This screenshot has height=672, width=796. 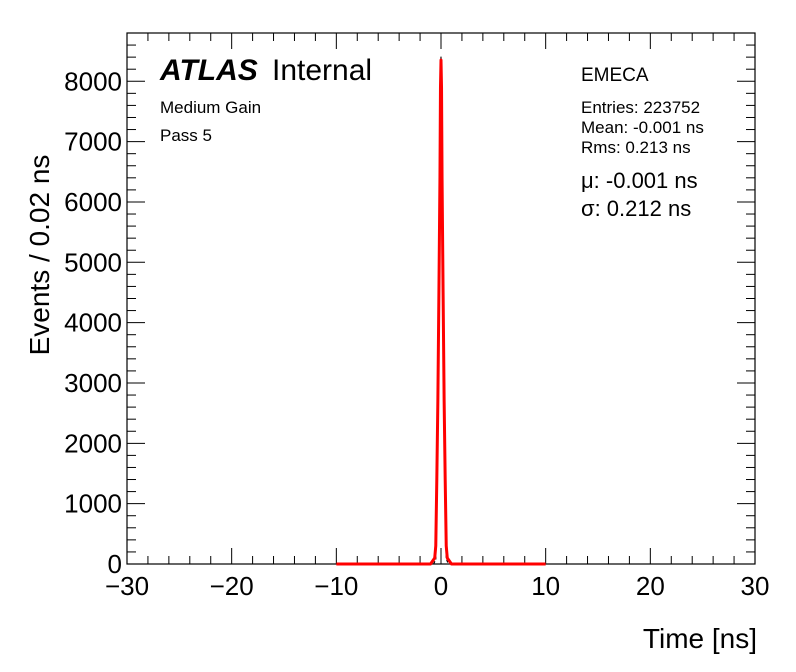 What do you see at coordinates (93, 504) in the screenshot?
I see `y-tick-label: 1000` at bounding box center [93, 504].